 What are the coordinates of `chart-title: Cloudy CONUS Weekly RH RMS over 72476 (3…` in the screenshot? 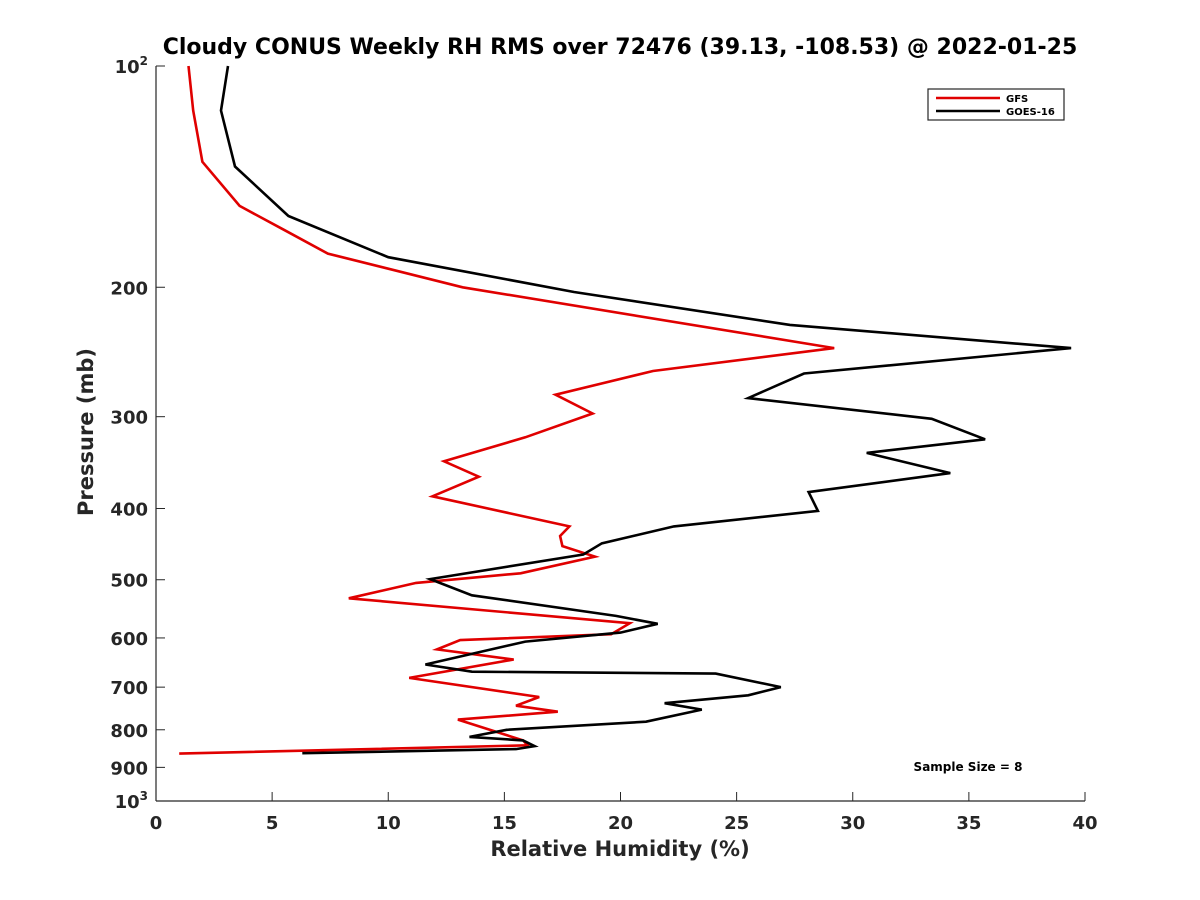 It's located at (620, 47).